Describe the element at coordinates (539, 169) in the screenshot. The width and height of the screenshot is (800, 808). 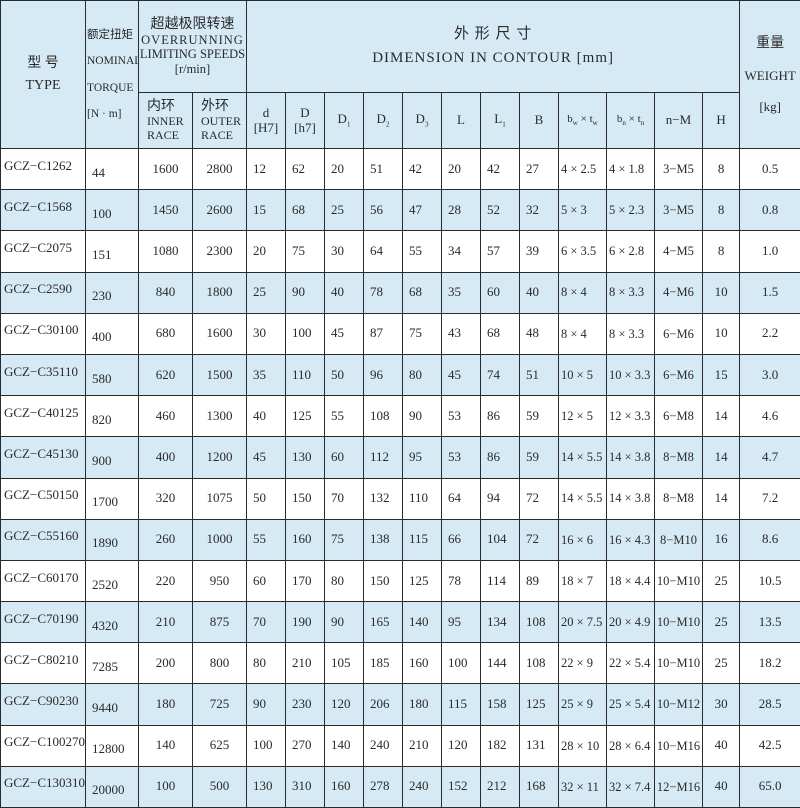
I see `value-cell: 27` at that location.